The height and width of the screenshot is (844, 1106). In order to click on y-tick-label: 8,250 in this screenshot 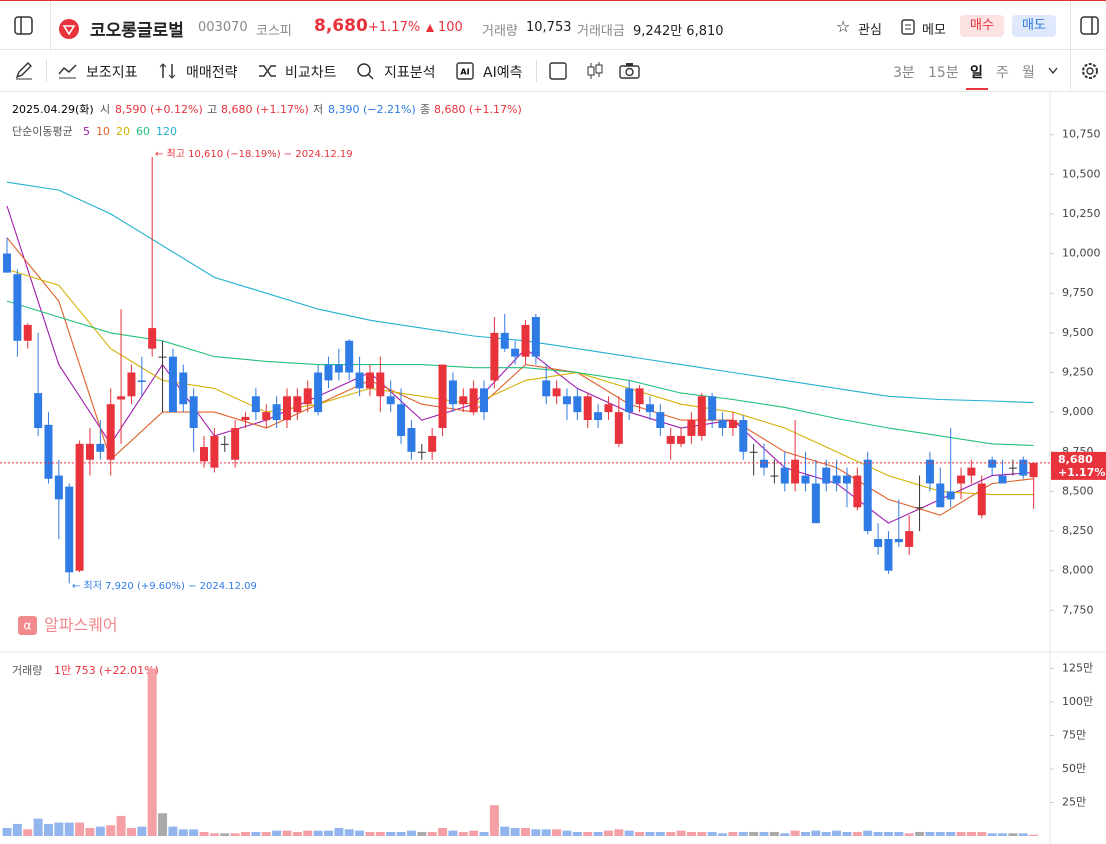, I will do `click(1078, 530)`.